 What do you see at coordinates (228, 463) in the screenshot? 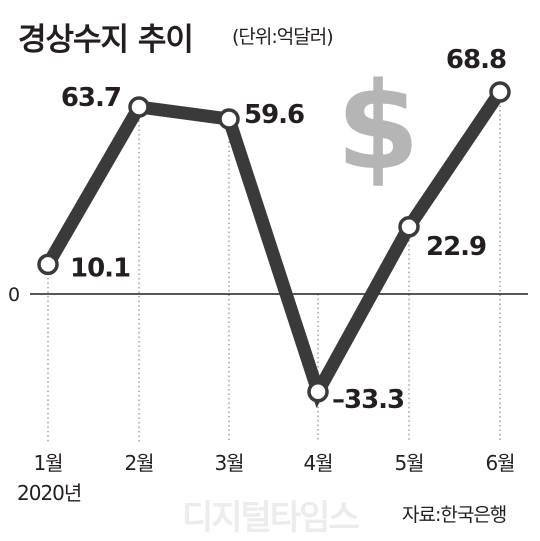
I see `x-tick-label: 3월` at bounding box center [228, 463].